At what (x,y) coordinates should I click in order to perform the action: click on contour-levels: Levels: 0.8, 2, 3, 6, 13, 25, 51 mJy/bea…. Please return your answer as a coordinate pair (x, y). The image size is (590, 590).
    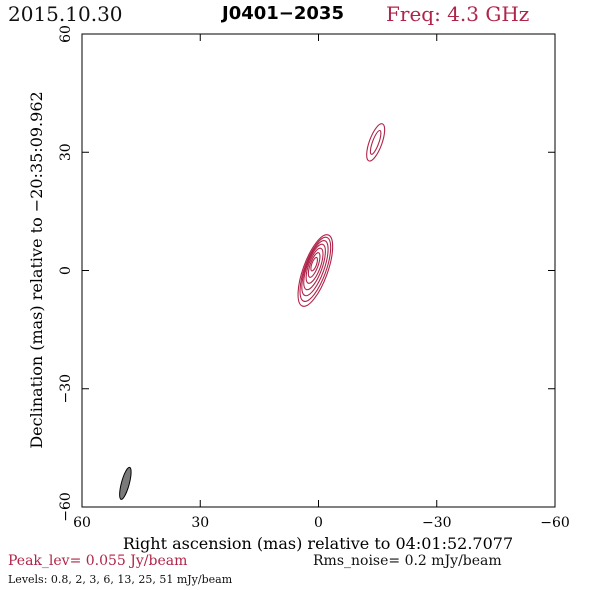
    Looking at the image, I should click on (120, 579).